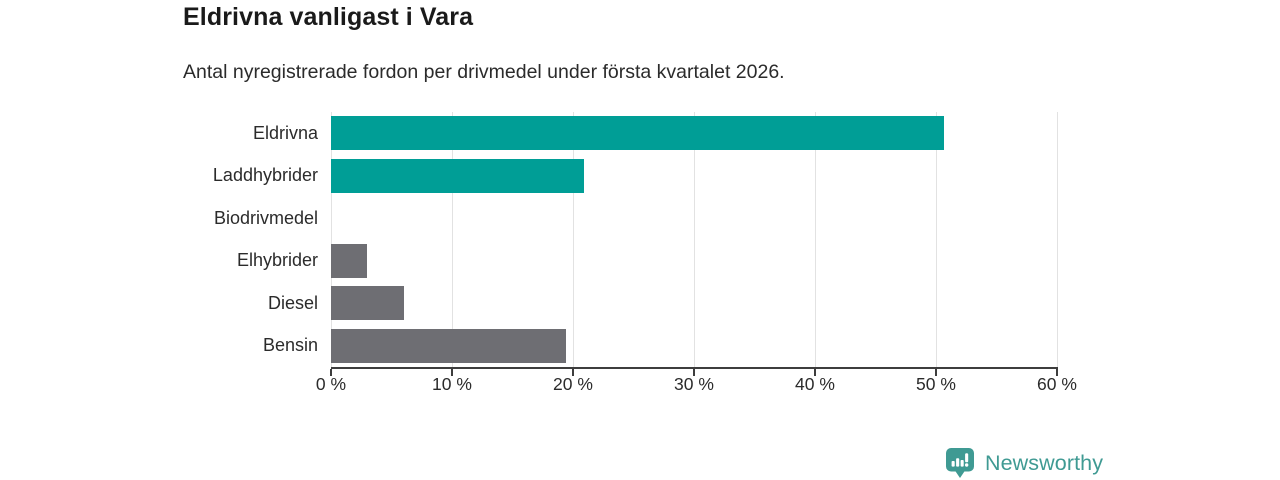 The width and height of the screenshot is (1280, 480). What do you see at coordinates (349, 260) in the screenshot?
I see `bar-elhybrider` at bounding box center [349, 260].